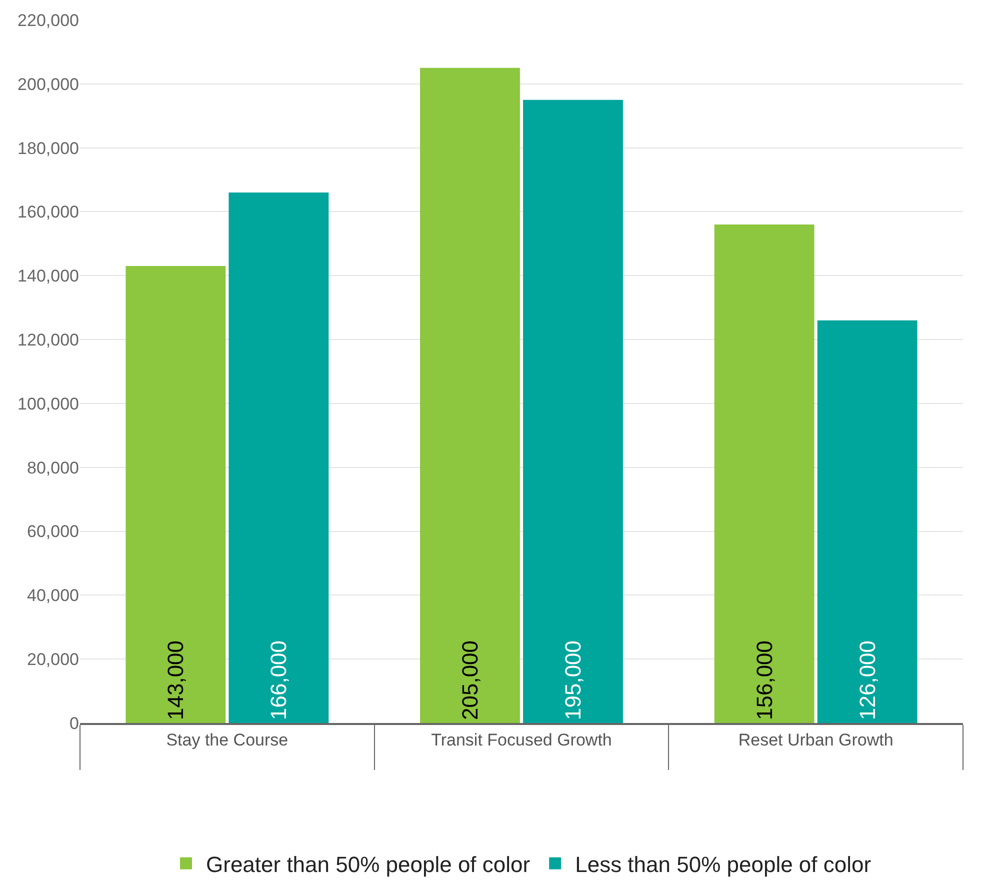 The width and height of the screenshot is (983, 896). Describe the element at coordinates (279, 680) in the screenshot. I see `data-label: 166,000` at that location.